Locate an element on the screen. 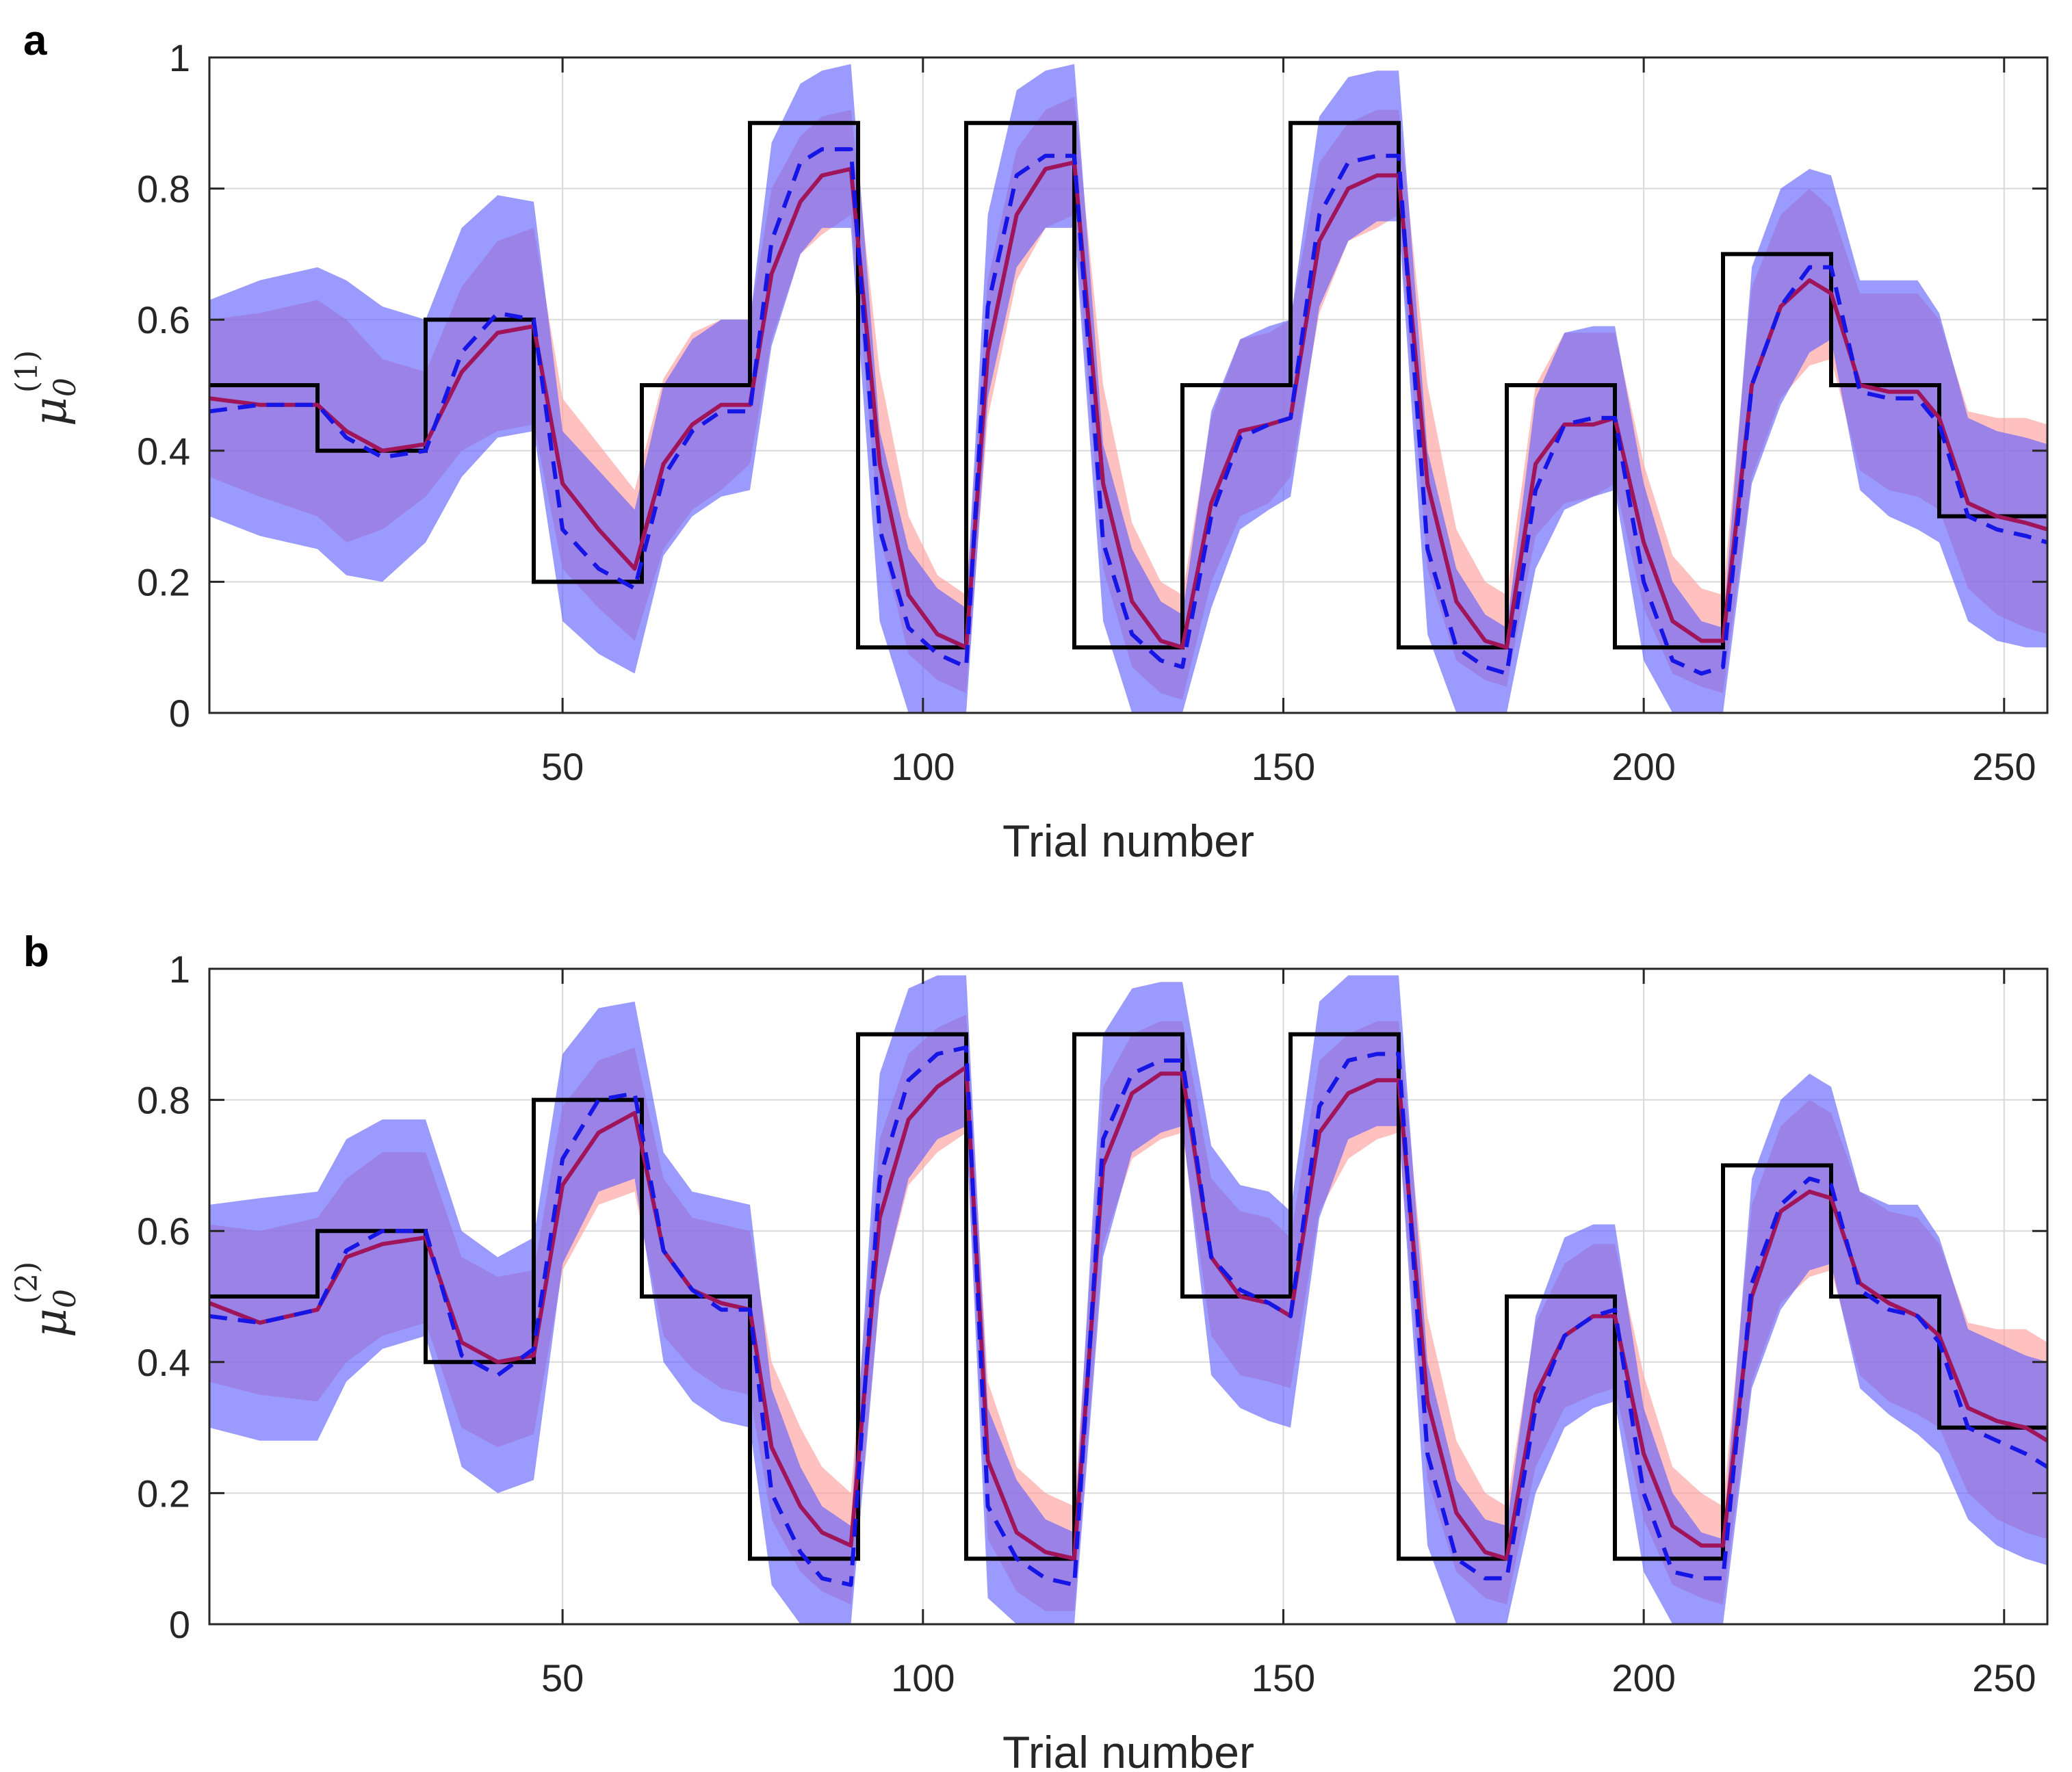  panel-label: b is located at coordinates (36, 952).